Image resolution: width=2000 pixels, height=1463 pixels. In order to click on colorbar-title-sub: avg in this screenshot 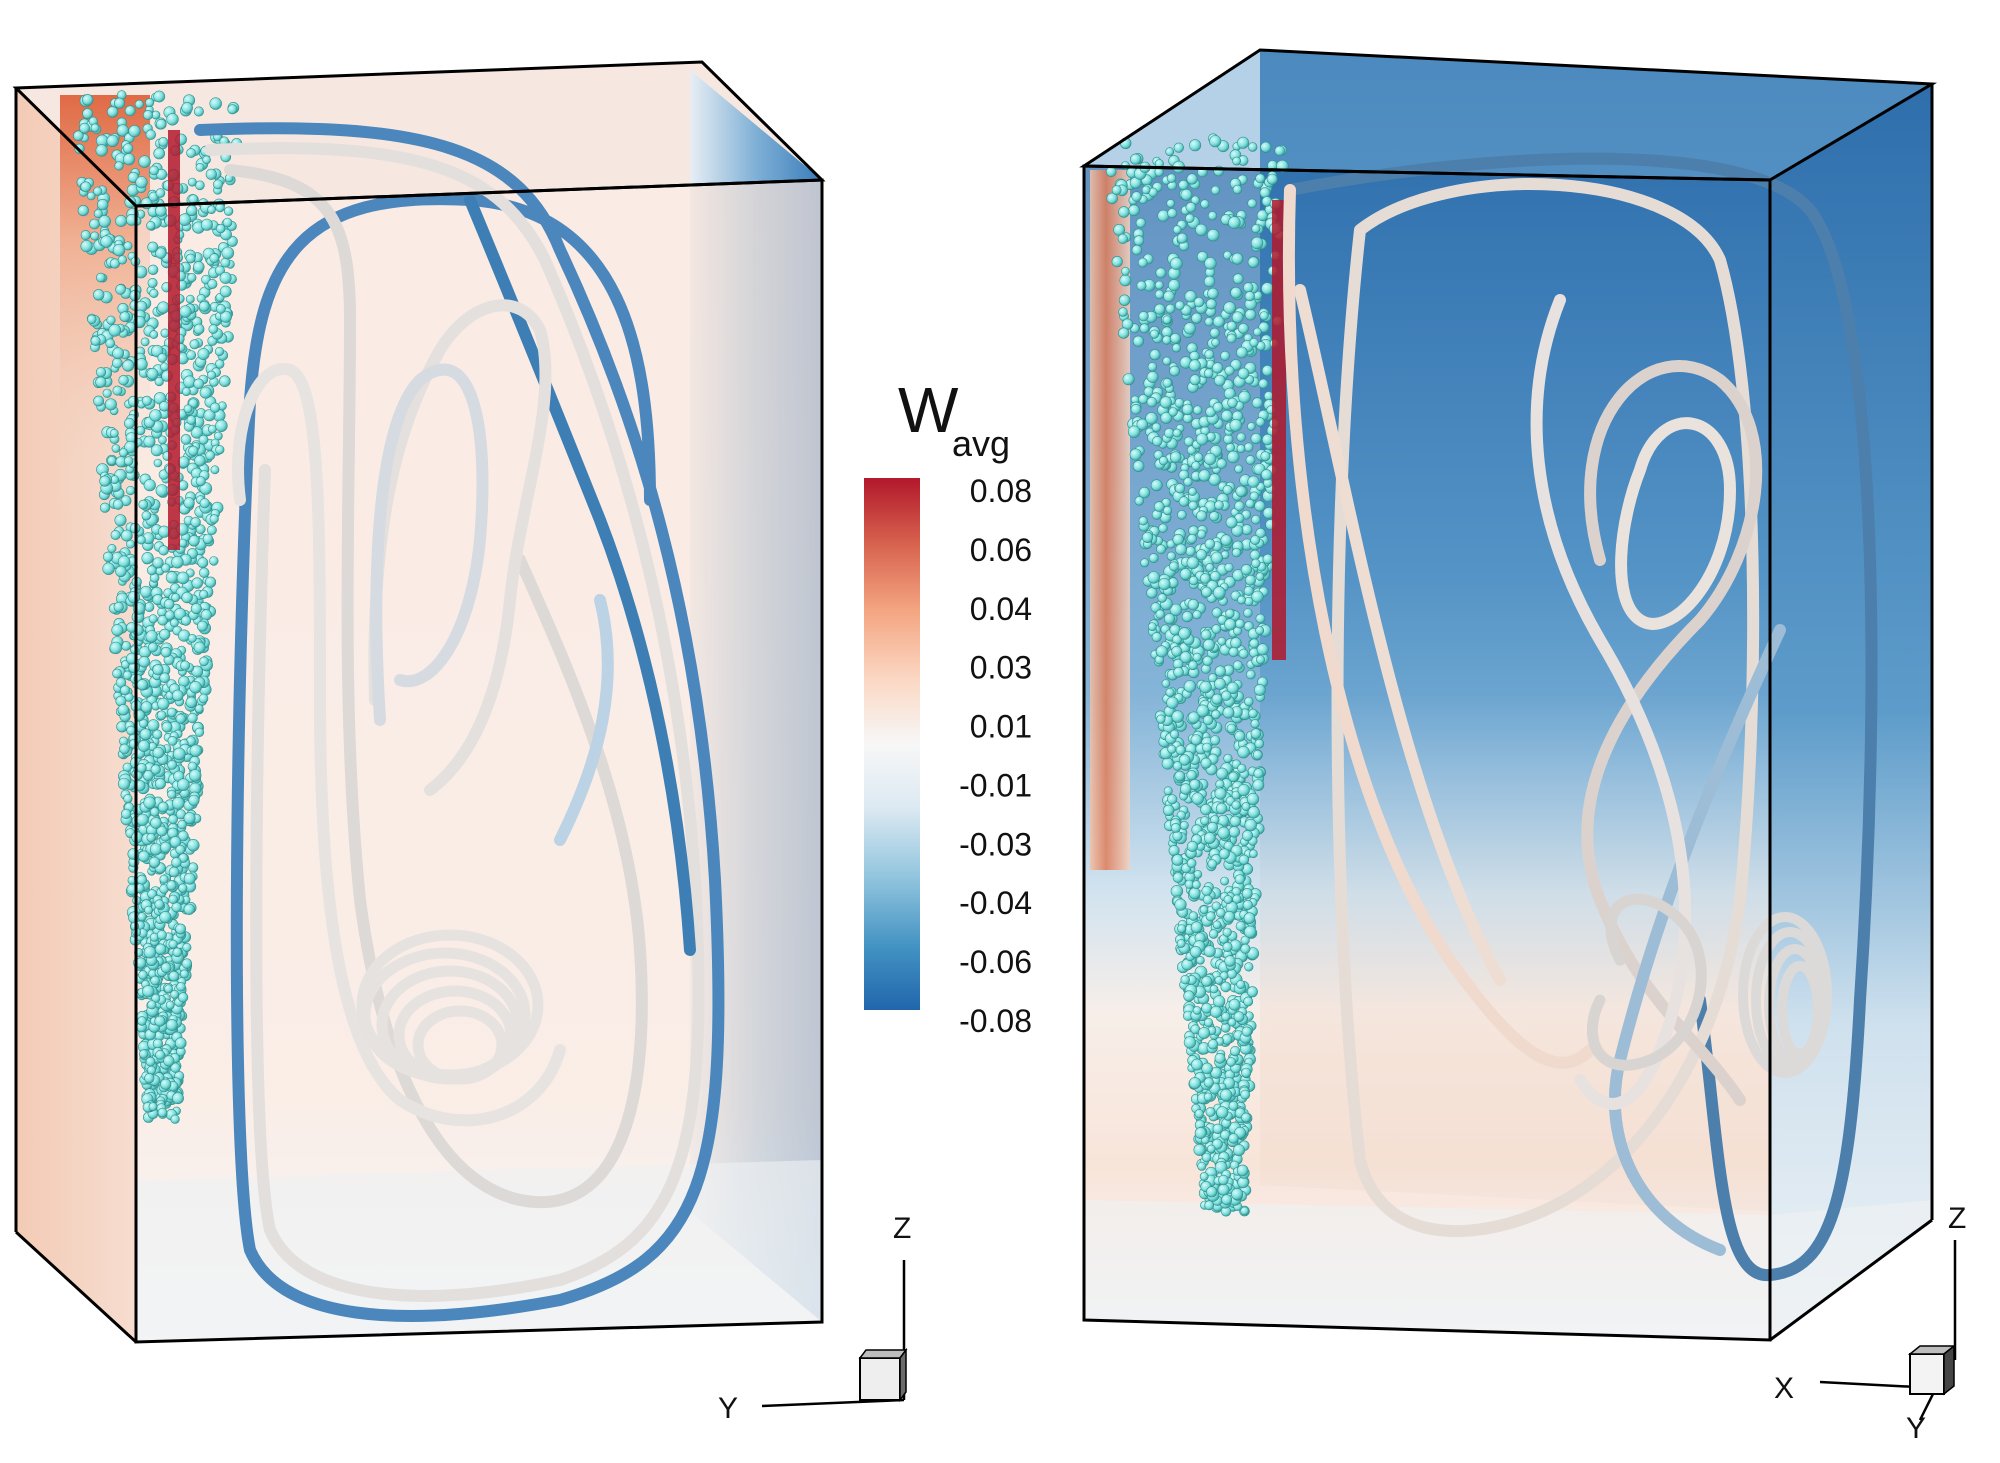, I will do `click(981, 443)`.